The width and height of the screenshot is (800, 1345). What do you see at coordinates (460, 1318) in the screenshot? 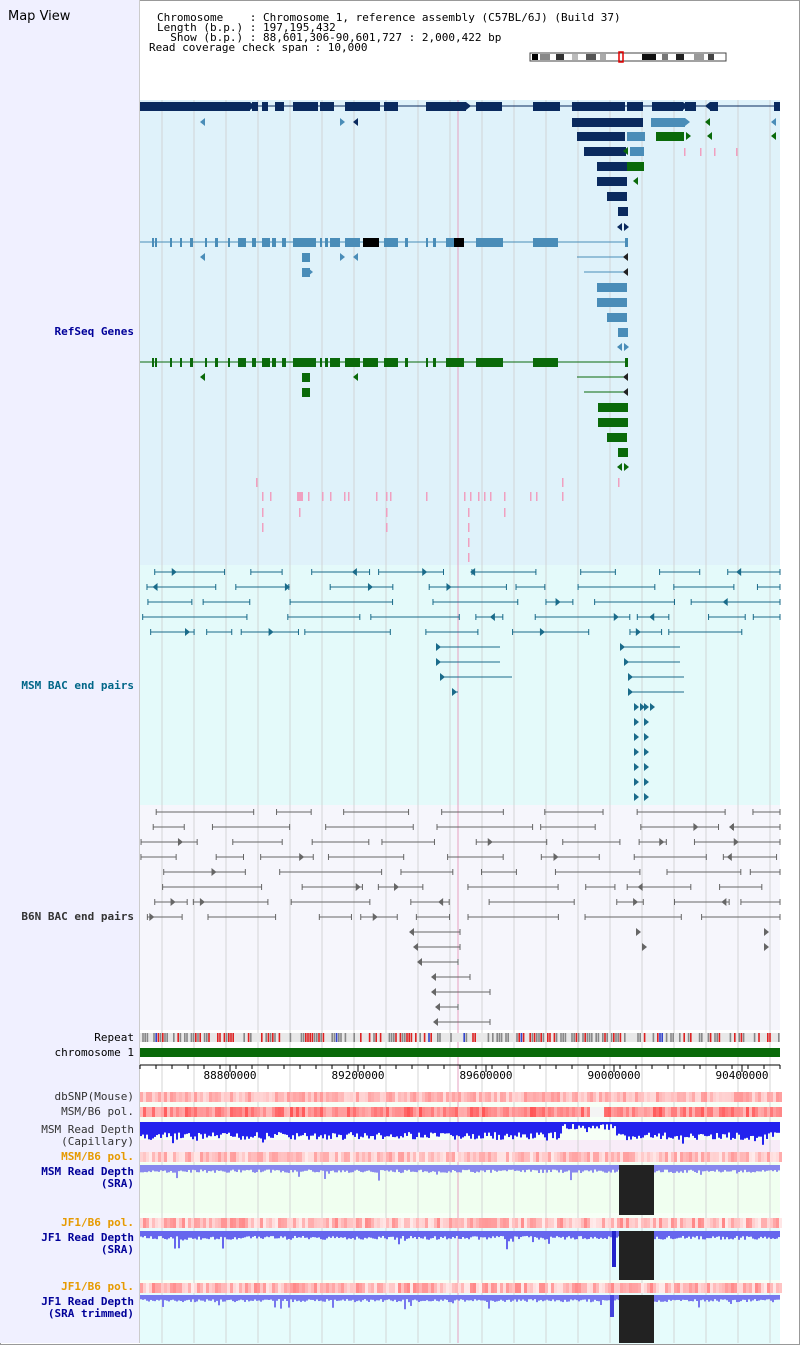
I see `jf1-trim-bg` at bounding box center [460, 1318].